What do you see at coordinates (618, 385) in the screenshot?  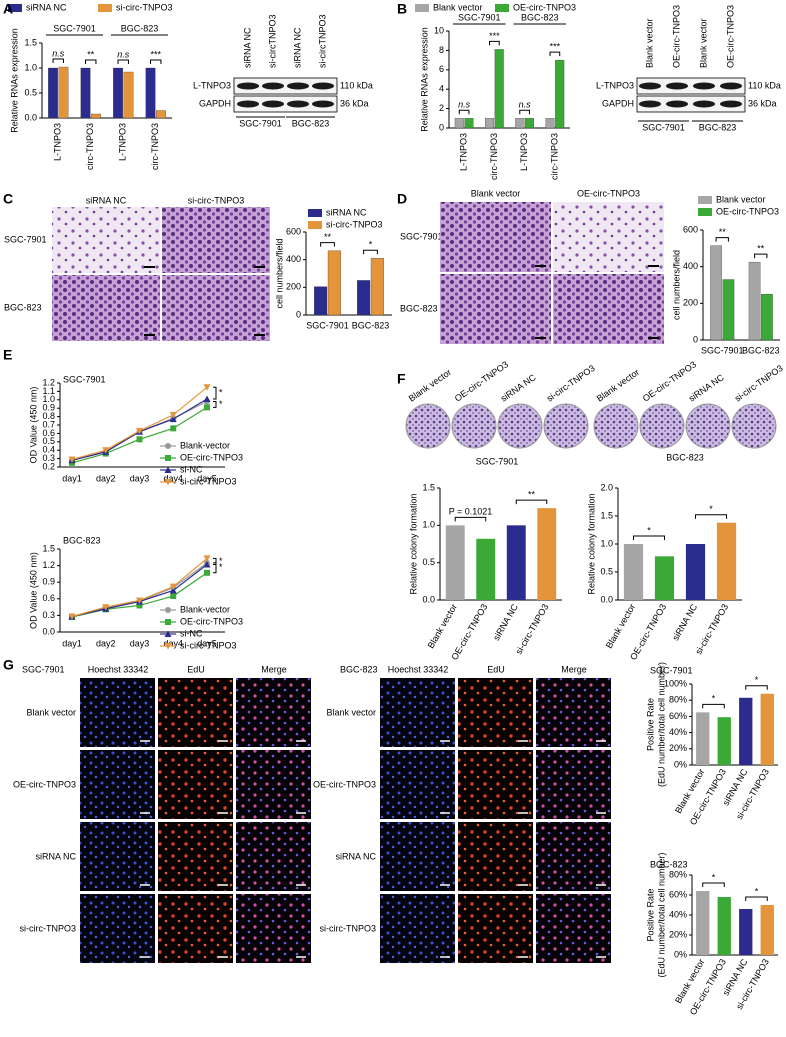 I see `well-label: Blank vector` at bounding box center [618, 385].